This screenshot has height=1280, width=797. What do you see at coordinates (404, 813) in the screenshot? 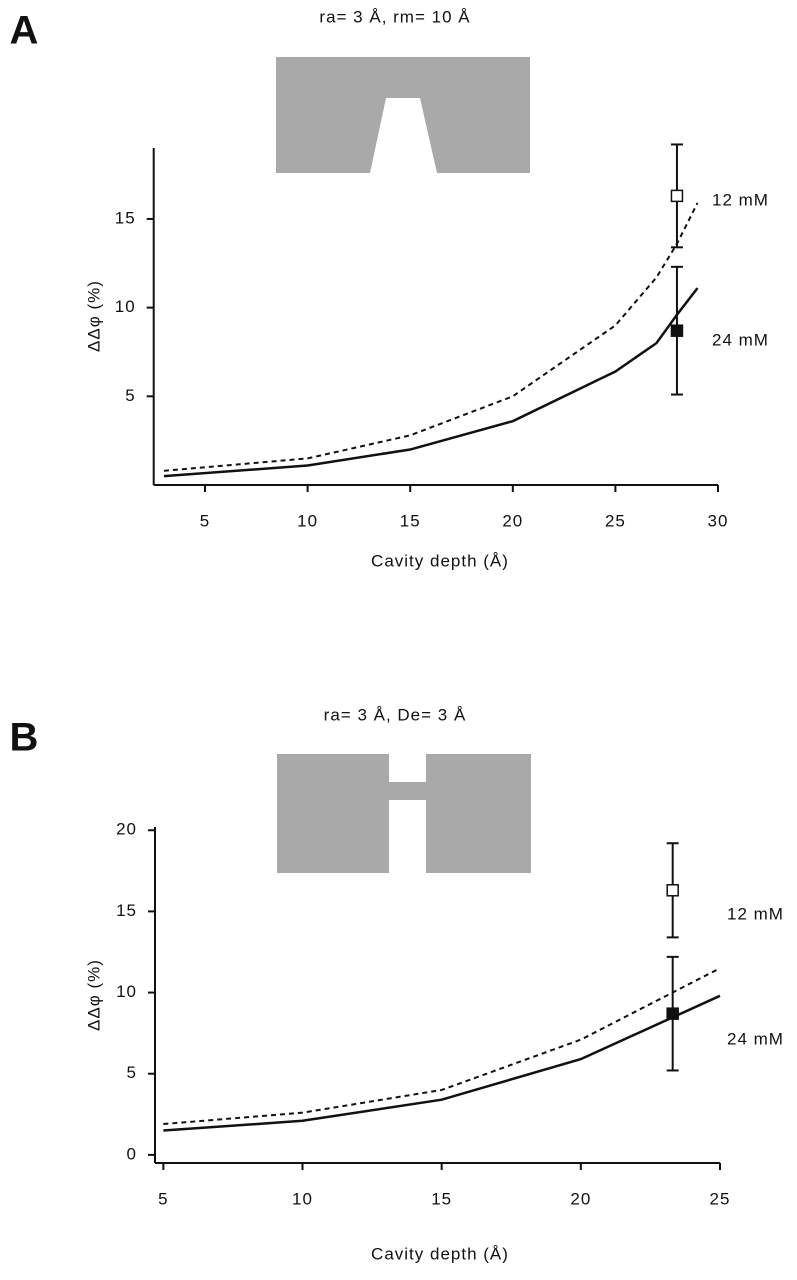
I see `pore-schematic-b` at bounding box center [404, 813].